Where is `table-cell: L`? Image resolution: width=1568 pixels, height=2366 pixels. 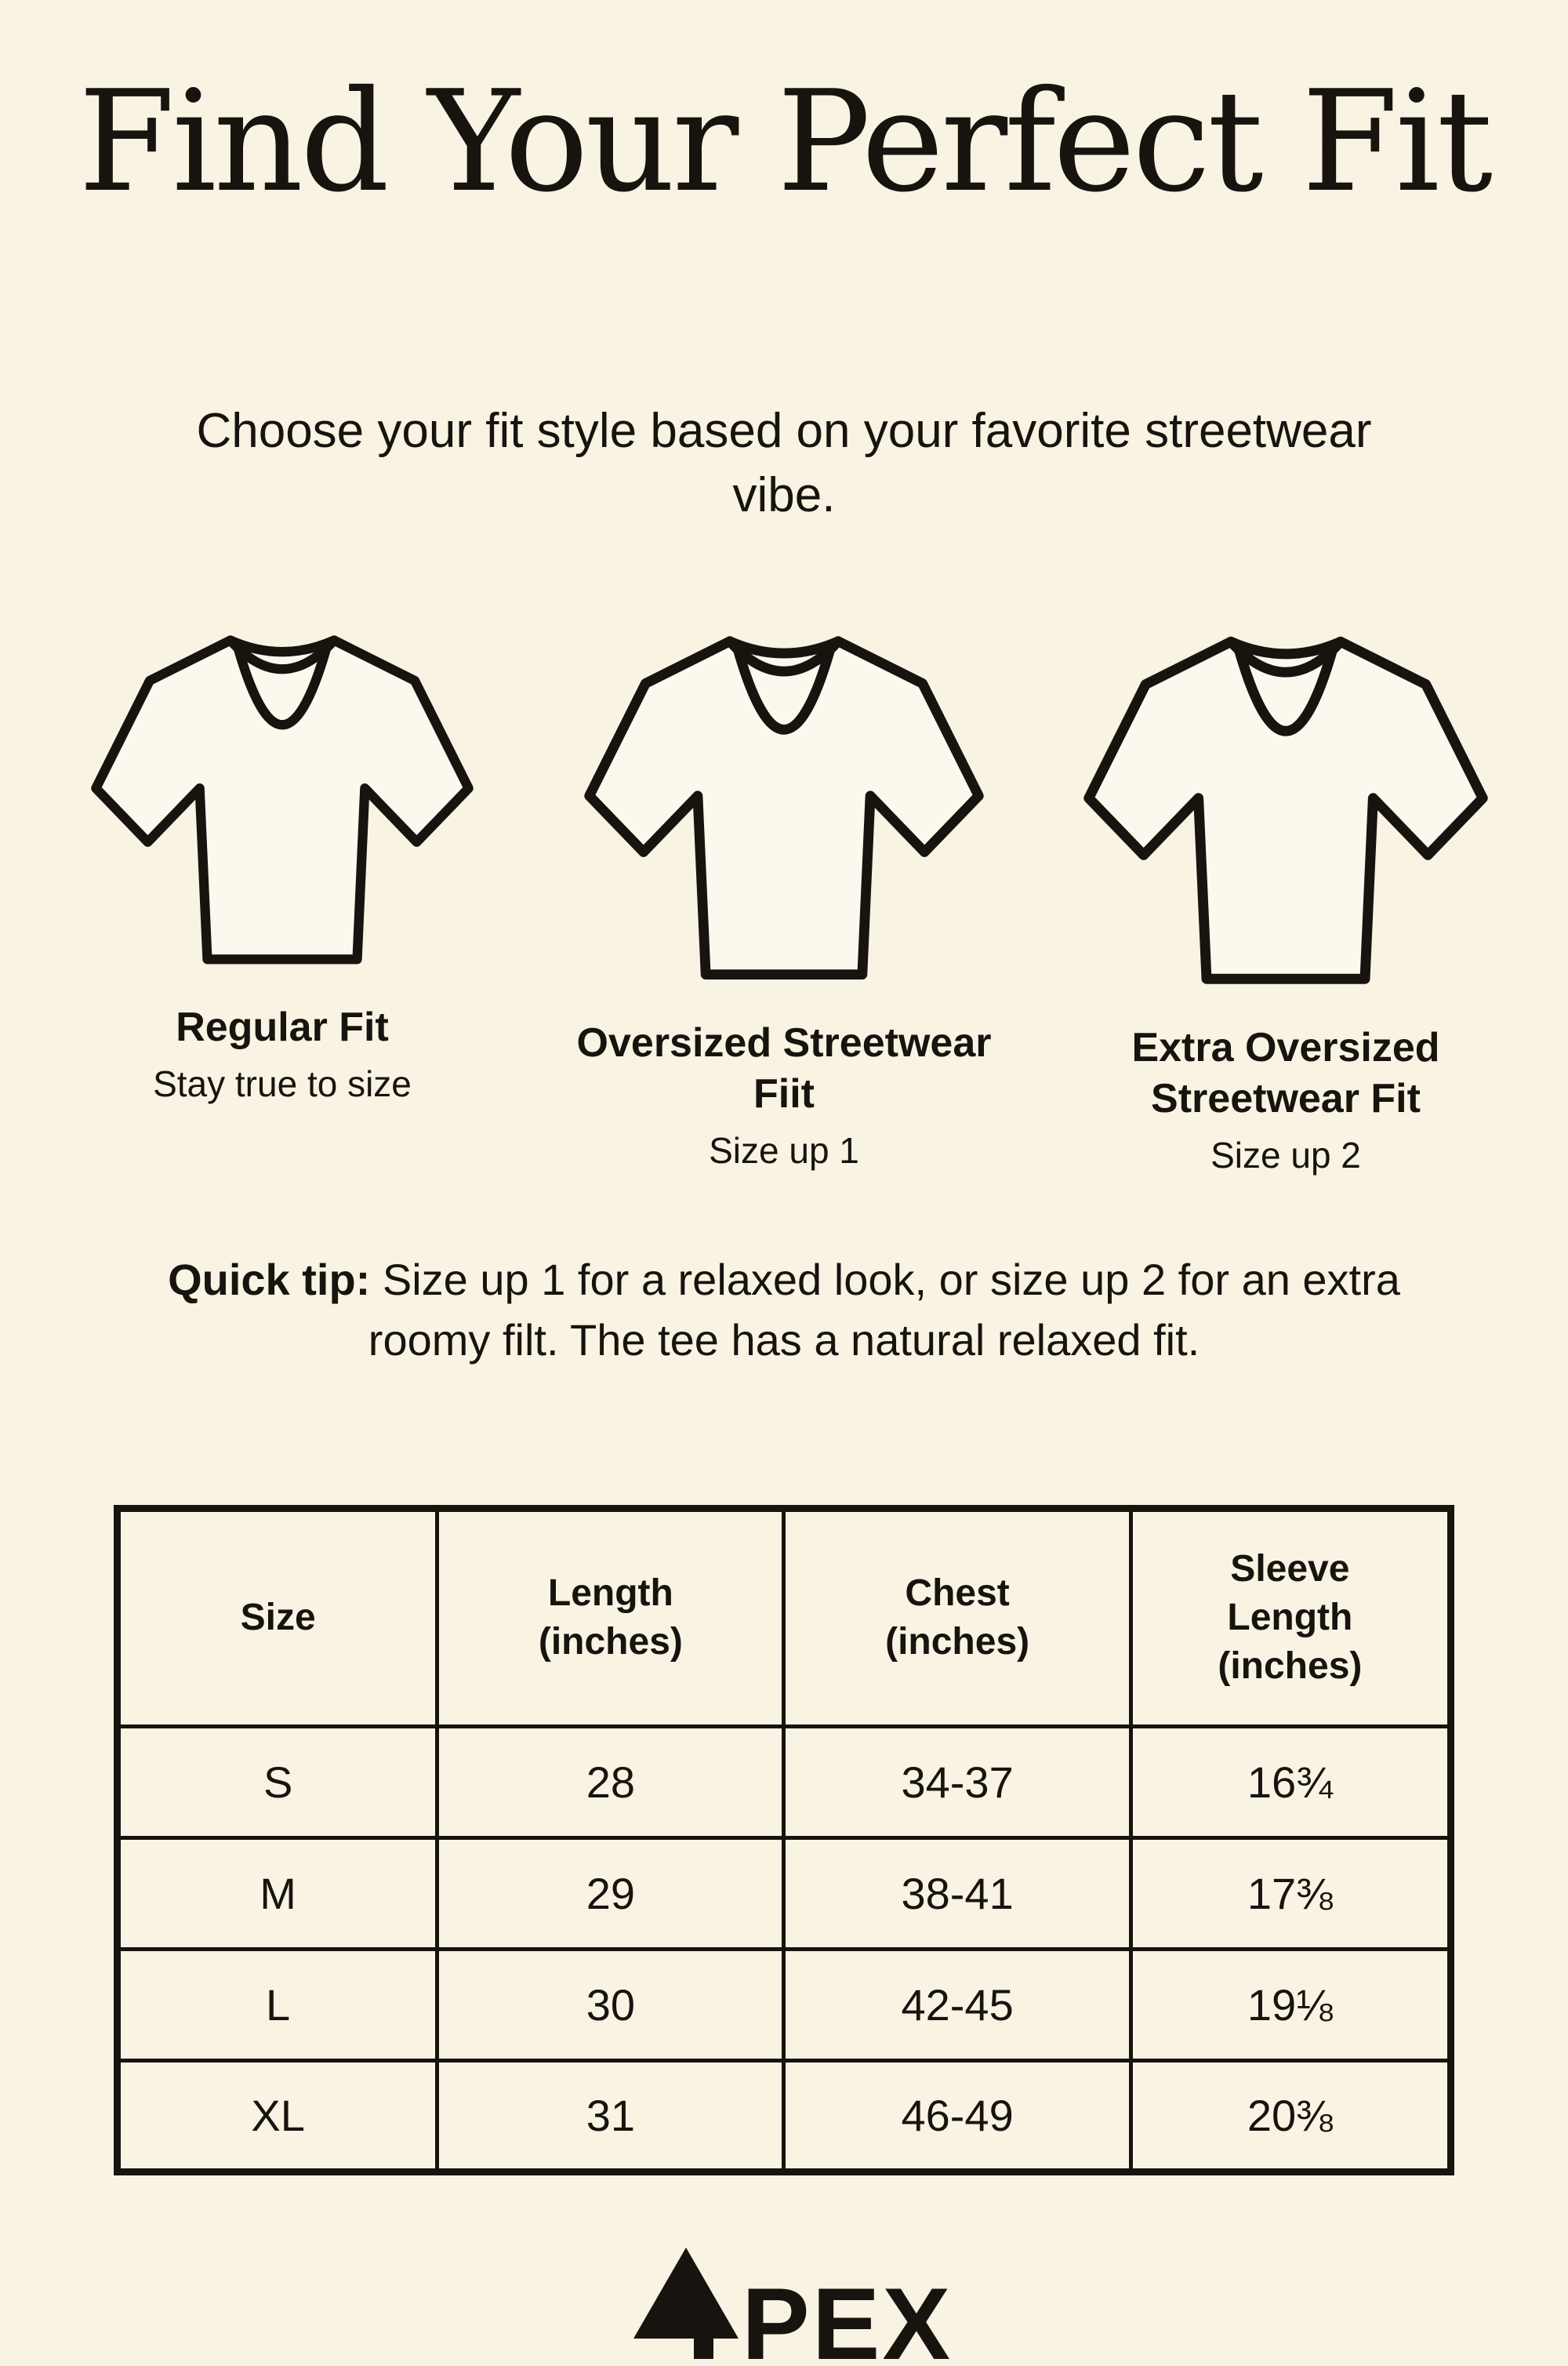
table-cell: L is located at coordinates (277, 2004).